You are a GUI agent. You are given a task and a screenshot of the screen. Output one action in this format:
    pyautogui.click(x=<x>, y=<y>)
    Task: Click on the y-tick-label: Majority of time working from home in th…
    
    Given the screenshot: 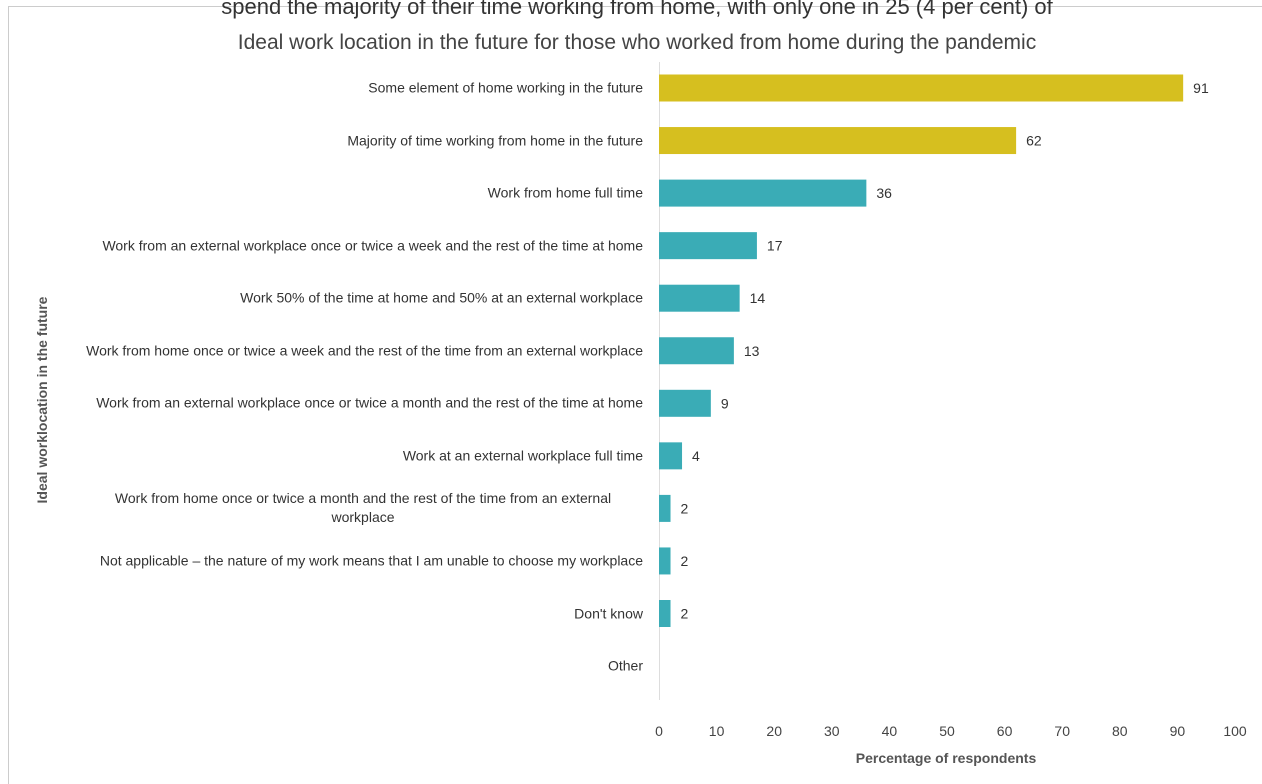 What is the action you would take?
    pyautogui.click(x=495, y=140)
    